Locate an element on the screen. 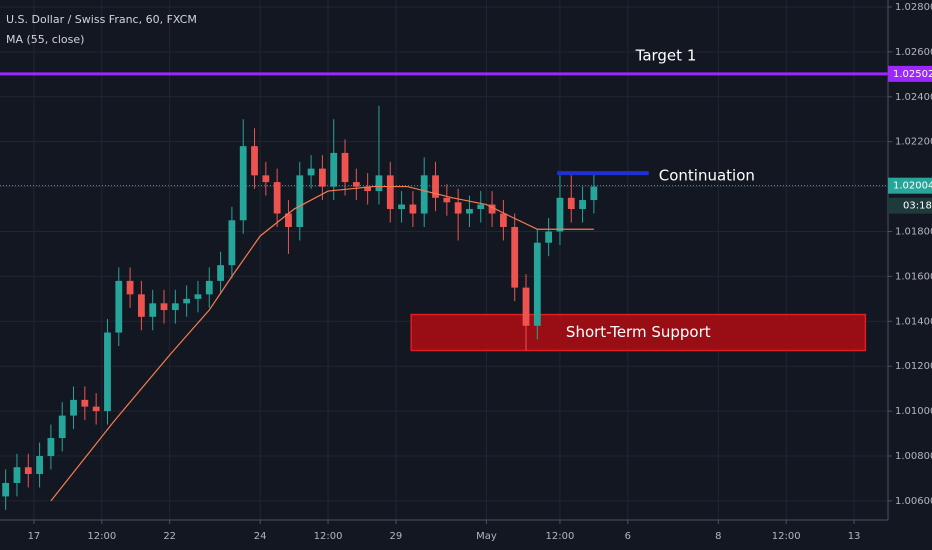 The width and height of the screenshot is (932, 550). last-price-box is located at coordinates (910, 185).